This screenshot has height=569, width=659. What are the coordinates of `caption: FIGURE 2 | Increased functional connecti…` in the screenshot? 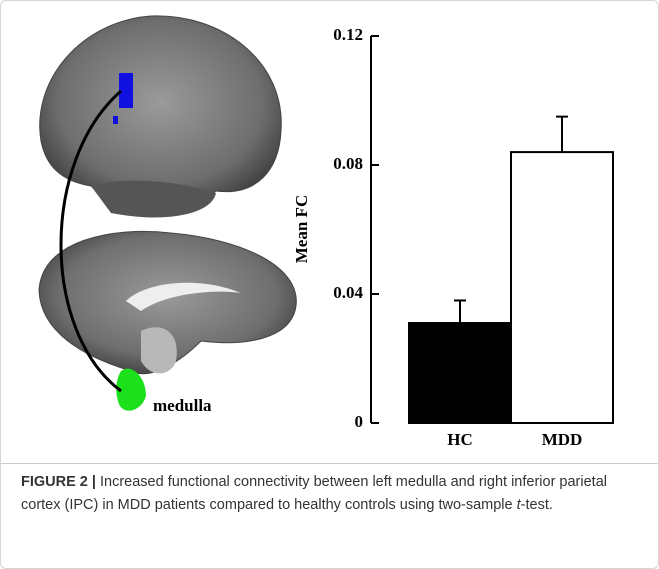 It's located at (331, 494).